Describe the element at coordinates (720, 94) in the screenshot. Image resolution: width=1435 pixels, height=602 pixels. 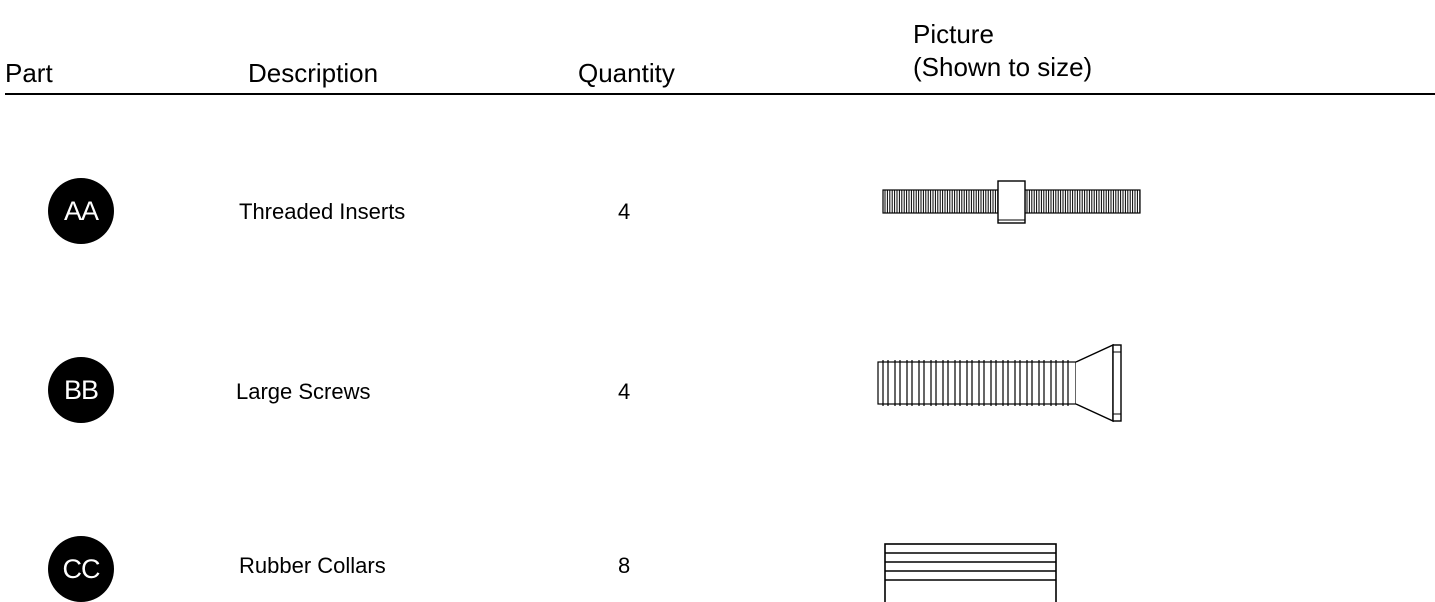
I see `header-divider` at that location.